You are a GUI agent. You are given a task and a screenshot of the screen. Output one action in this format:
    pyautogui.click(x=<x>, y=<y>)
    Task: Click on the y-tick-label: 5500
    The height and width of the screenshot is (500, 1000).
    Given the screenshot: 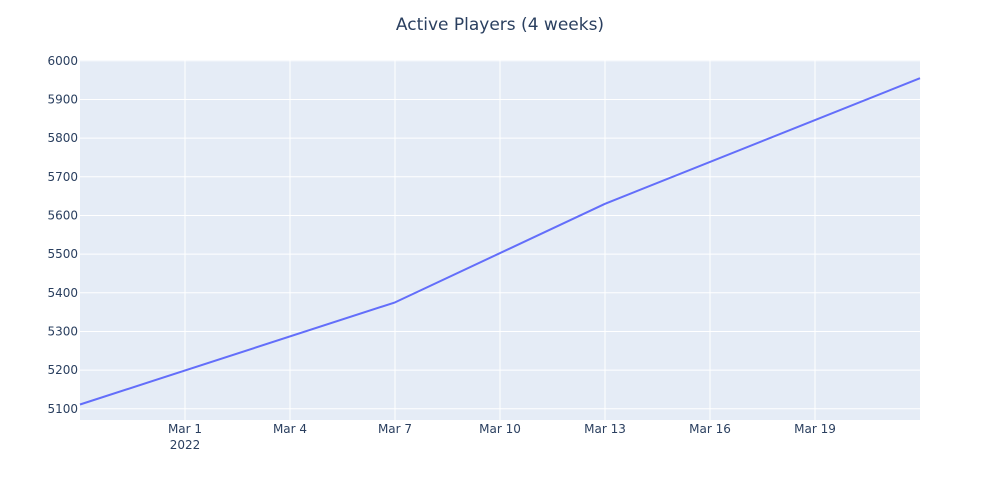 What is the action you would take?
    pyautogui.click(x=62, y=254)
    